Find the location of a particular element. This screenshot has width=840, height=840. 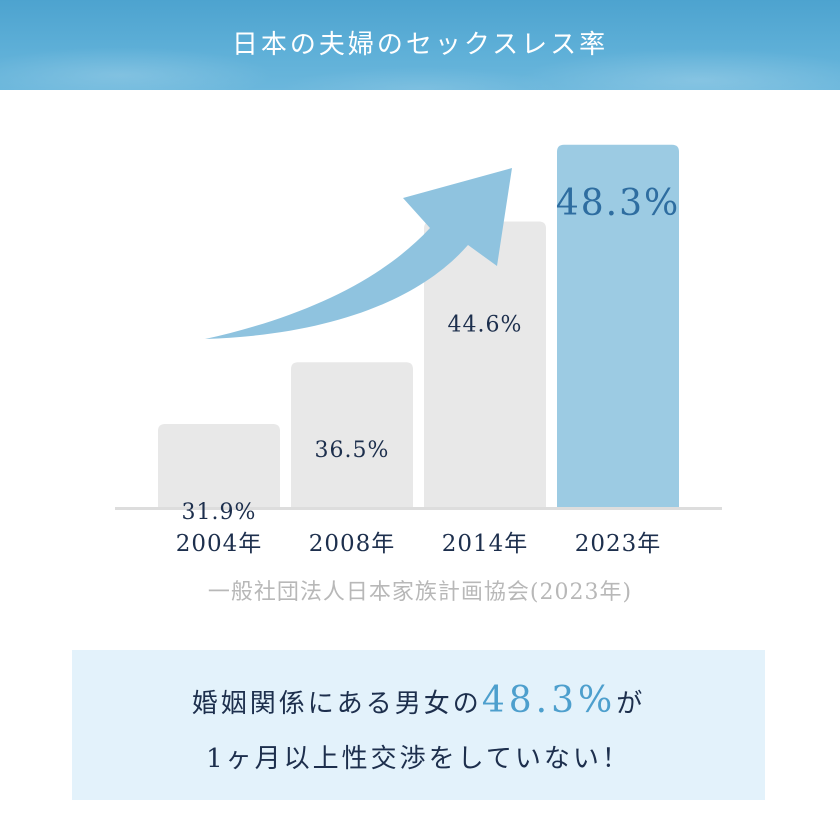

banner-cloud-texture is located at coordinates (420, 45).